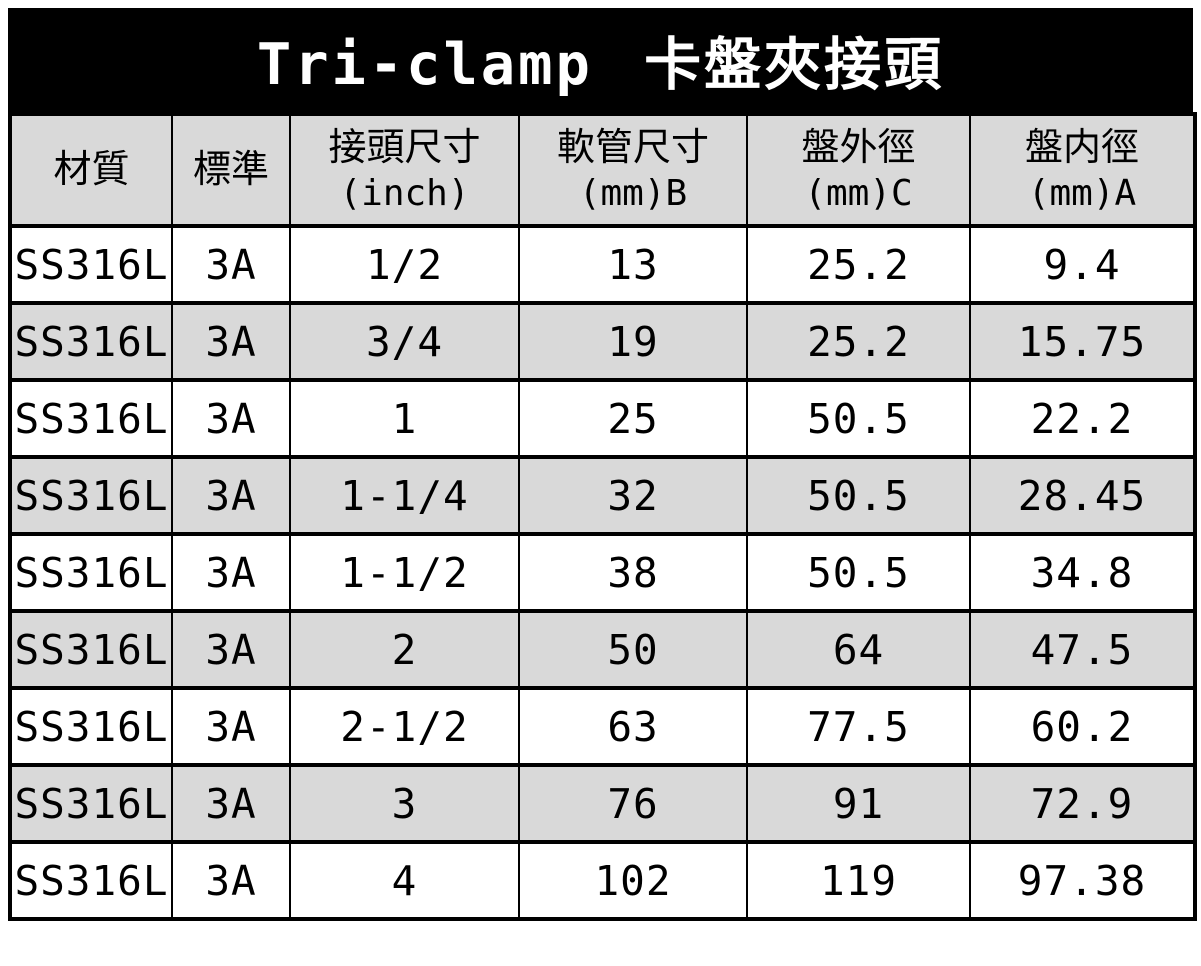 This screenshot has height=966, width=1201. Describe the element at coordinates (1082, 726) in the screenshot. I see `cell-inner-dia: 60.2` at that location.